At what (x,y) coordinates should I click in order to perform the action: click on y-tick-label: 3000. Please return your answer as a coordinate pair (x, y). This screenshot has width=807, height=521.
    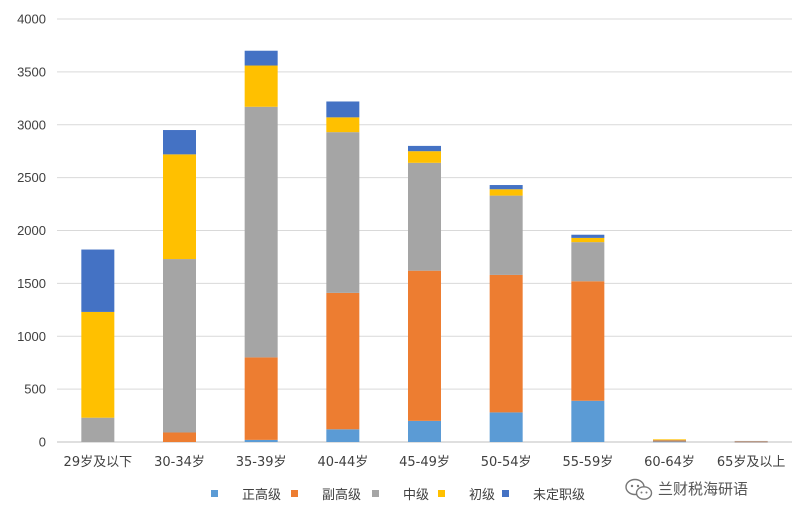
    Looking at the image, I should click on (31, 124).